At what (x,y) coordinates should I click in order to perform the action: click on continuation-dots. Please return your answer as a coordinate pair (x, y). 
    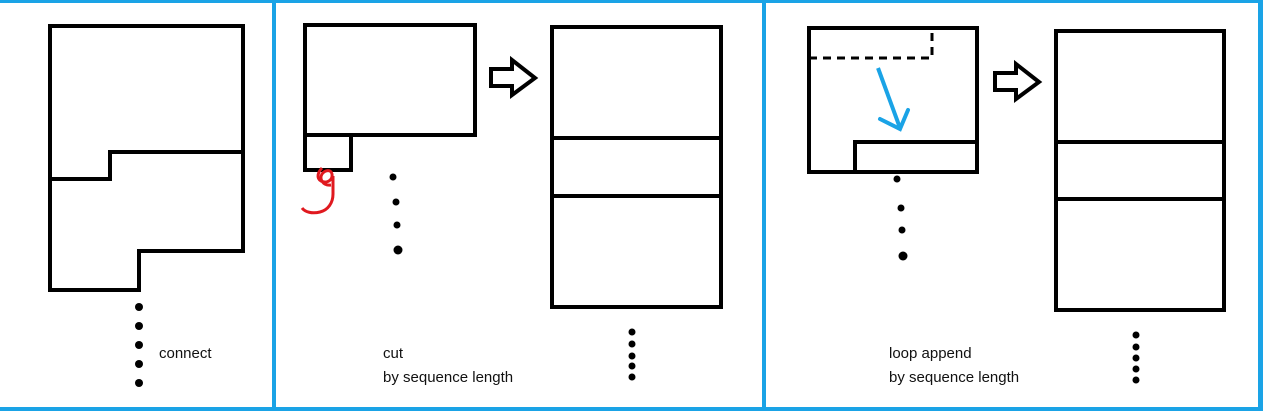
    Looking at the image, I should click on (139, 345).